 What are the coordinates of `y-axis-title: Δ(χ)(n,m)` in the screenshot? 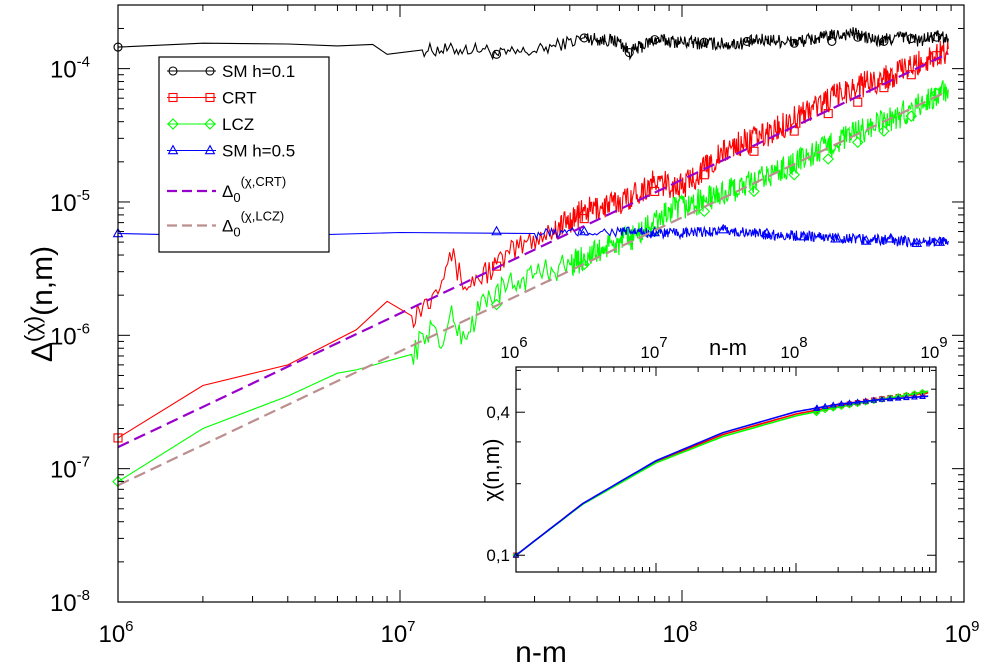 It's located at (39, 304).